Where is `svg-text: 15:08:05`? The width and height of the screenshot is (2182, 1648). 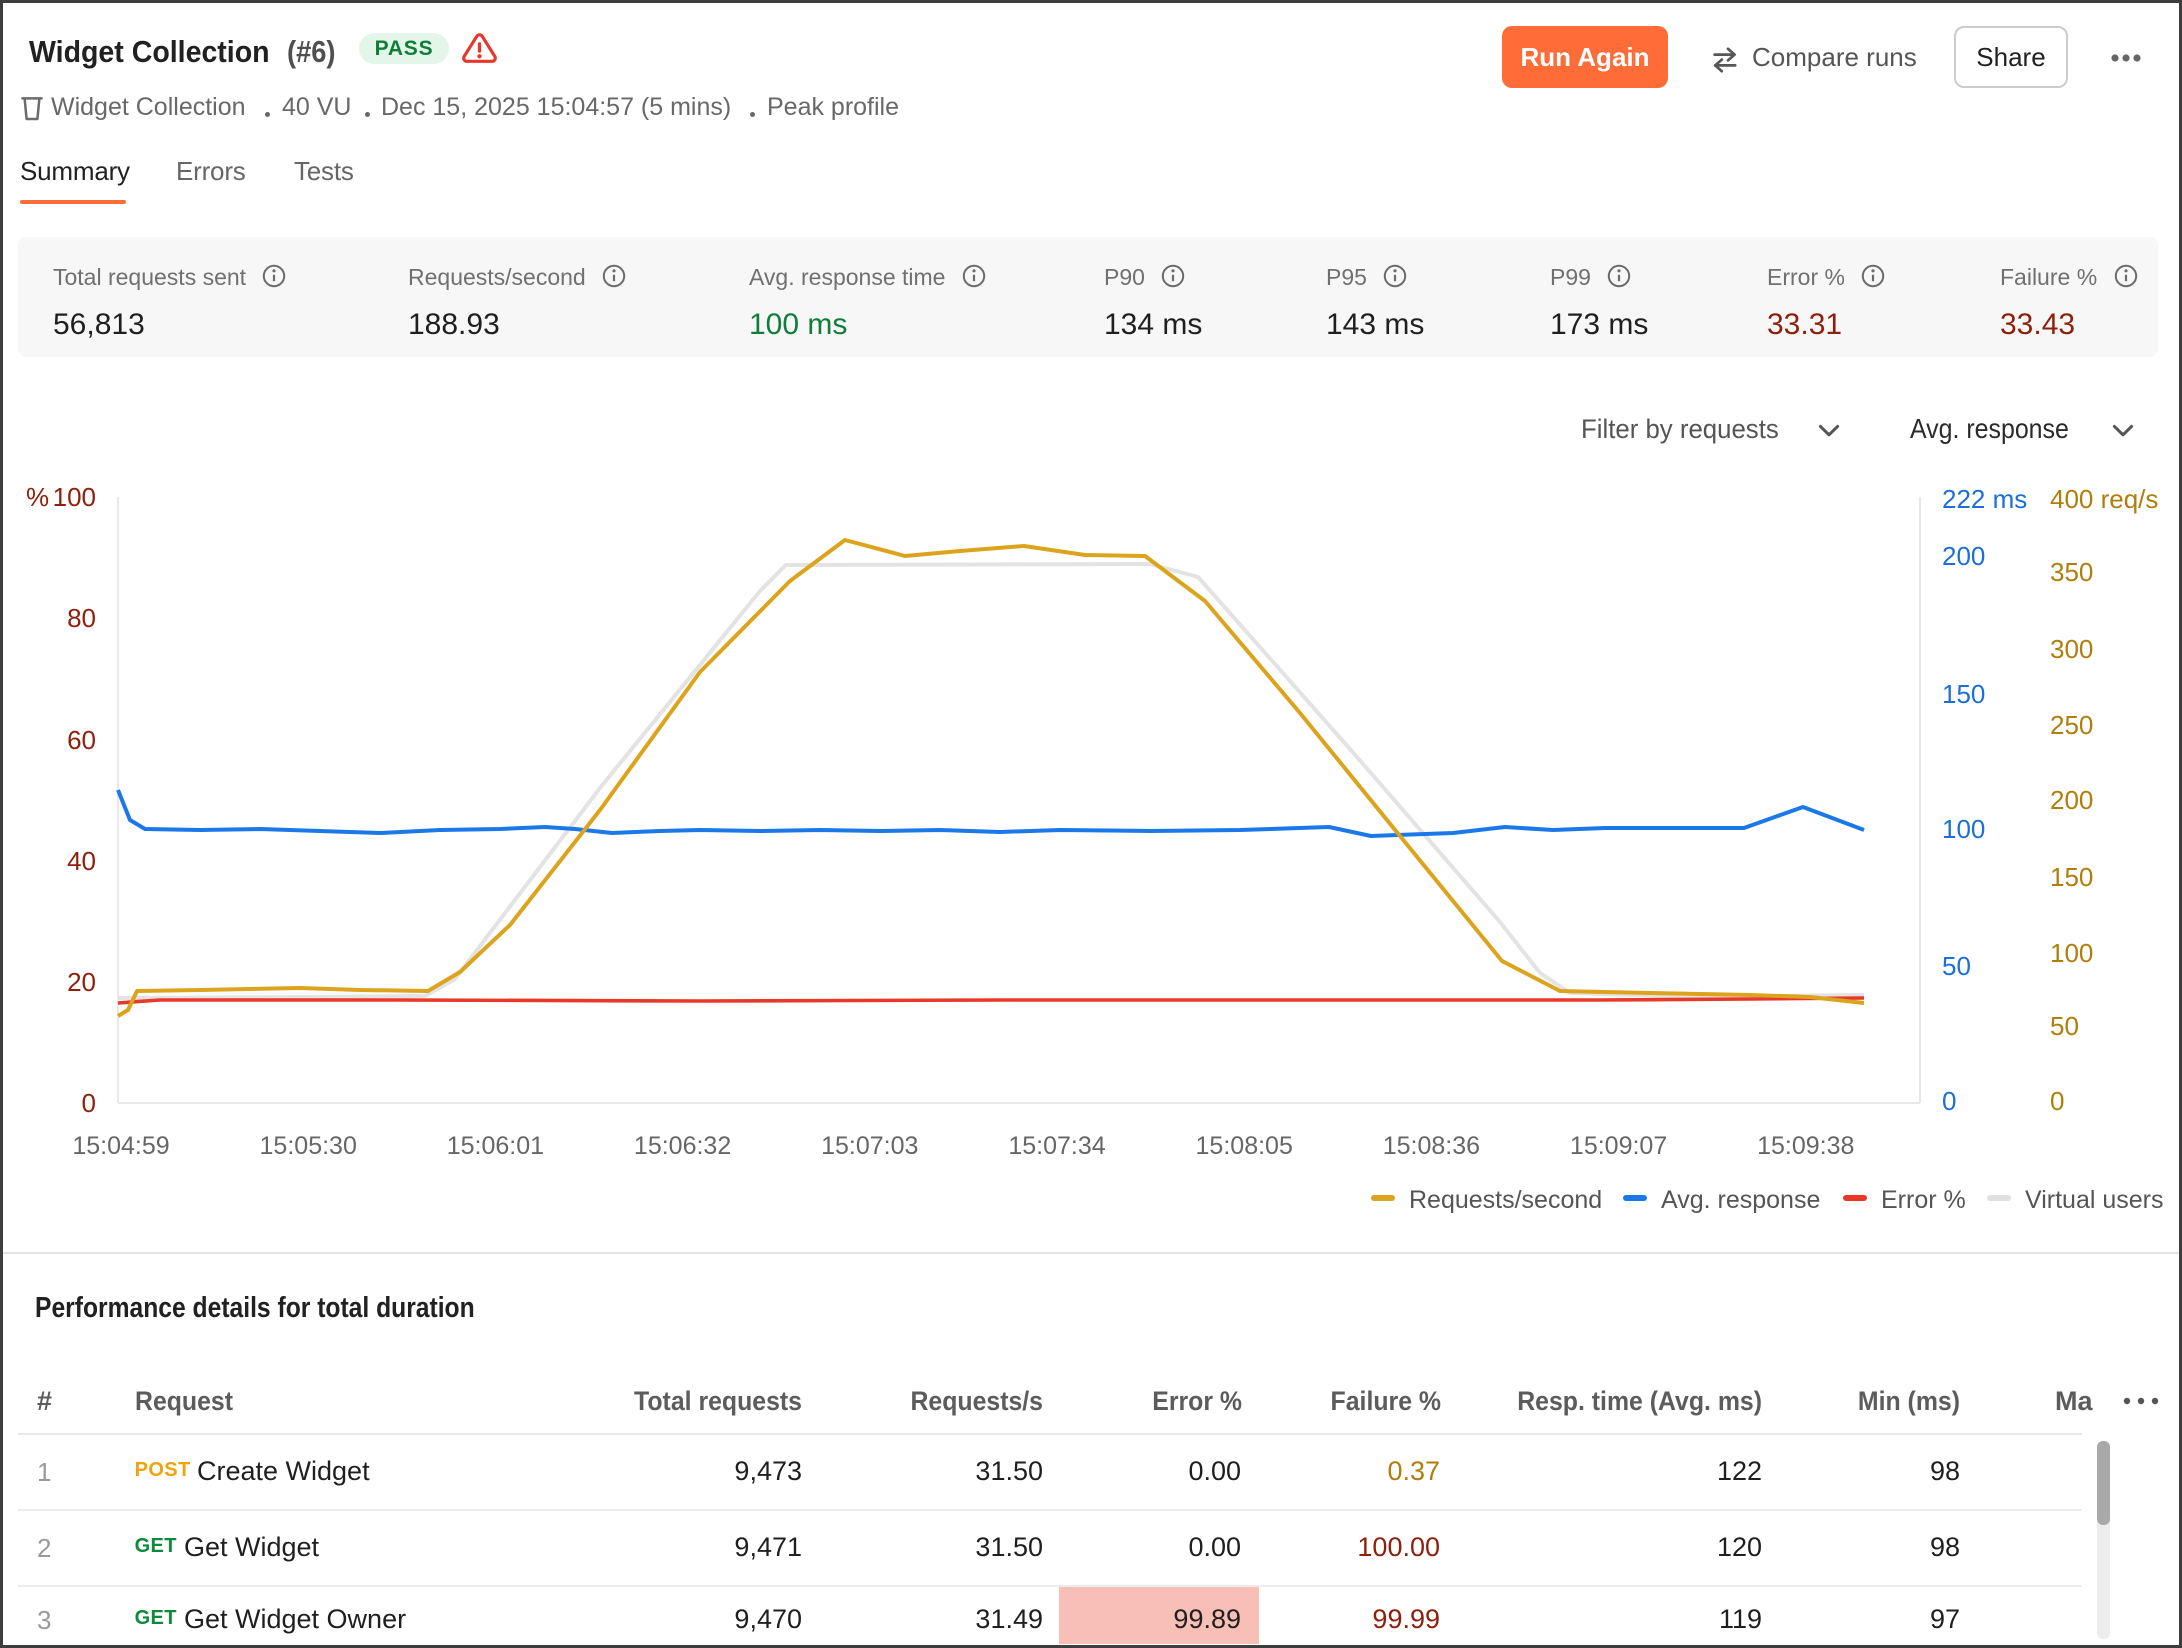 svg-text: 15:08:05 is located at coordinates (1244, 1146).